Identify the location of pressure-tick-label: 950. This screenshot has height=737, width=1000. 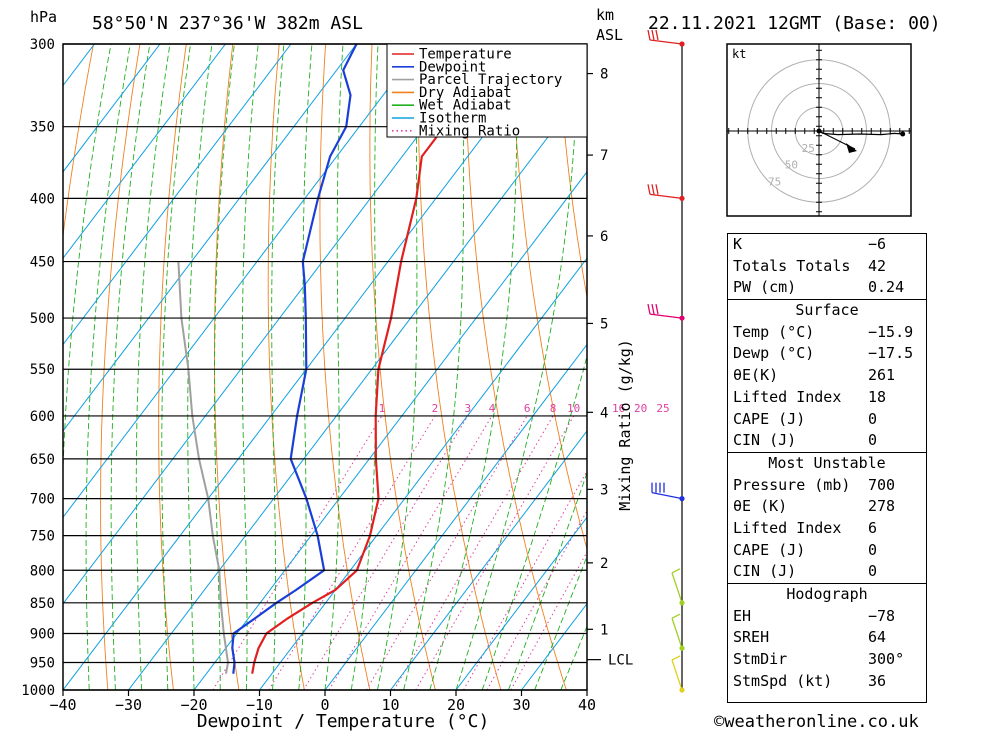
(42, 663).